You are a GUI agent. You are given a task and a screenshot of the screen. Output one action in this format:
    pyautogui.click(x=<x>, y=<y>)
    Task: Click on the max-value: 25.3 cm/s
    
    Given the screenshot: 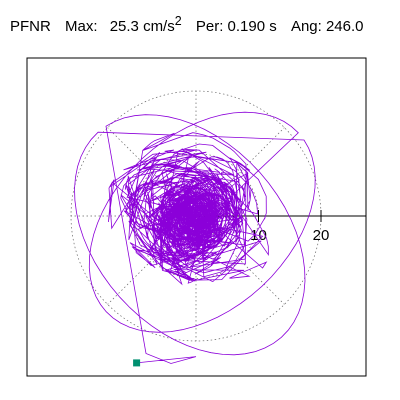 What is the action you would take?
    pyautogui.click(x=142, y=26)
    